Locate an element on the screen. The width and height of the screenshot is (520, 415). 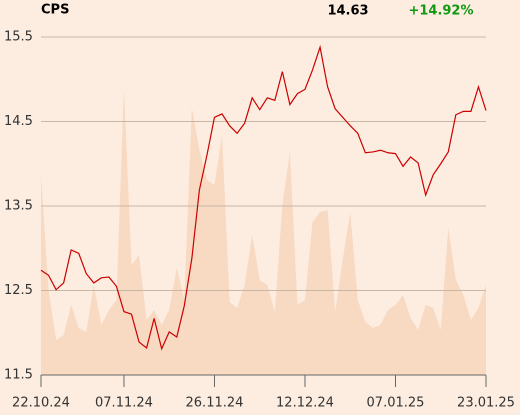
x-tick-label: 07.01.25 is located at coordinates (396, 403).